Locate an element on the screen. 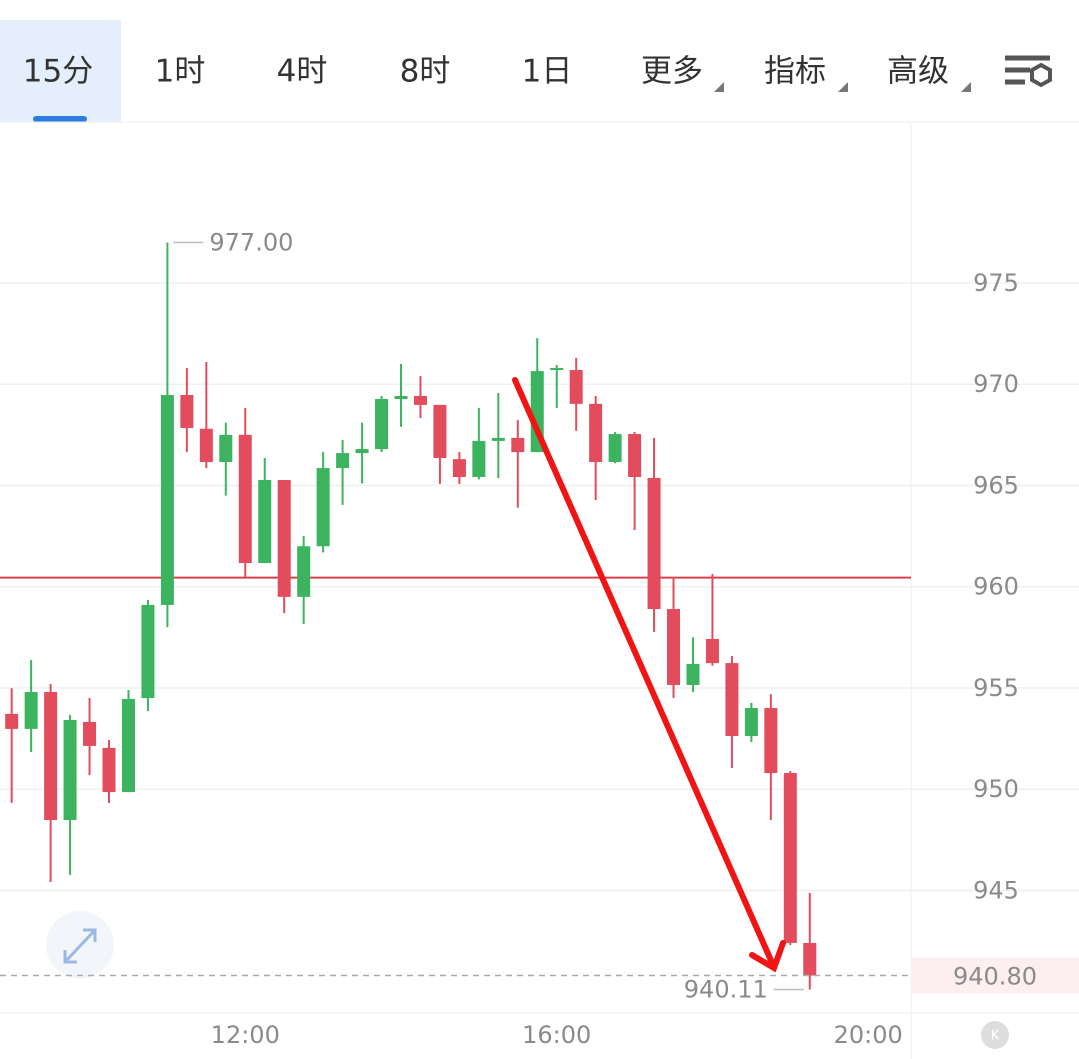 Image resolution: width=1079 pixels, height=1059 pixels. x-tick-label: 20:00 is located at coordinates (868, 1035).